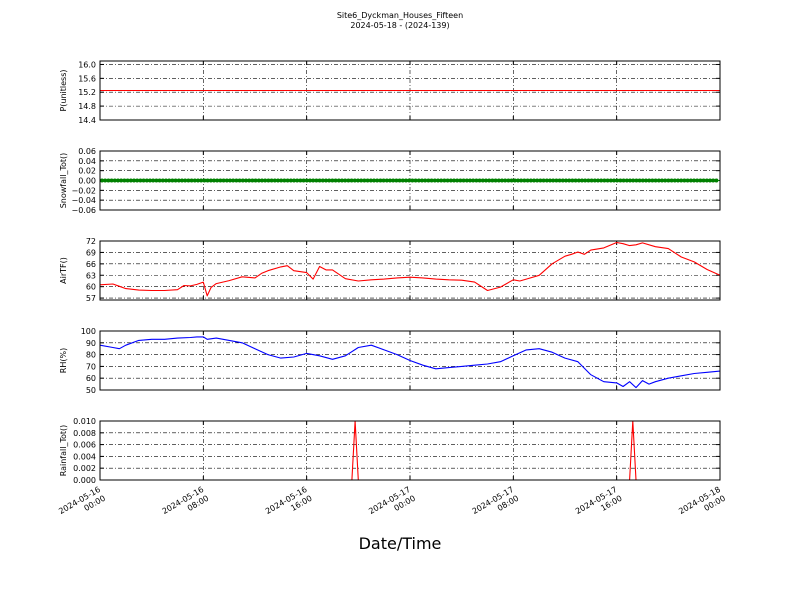  Describe the element at coordinates (63, 451) in the screenshot. I see `y-axis-label: Rainfall_Tot()` at that location.